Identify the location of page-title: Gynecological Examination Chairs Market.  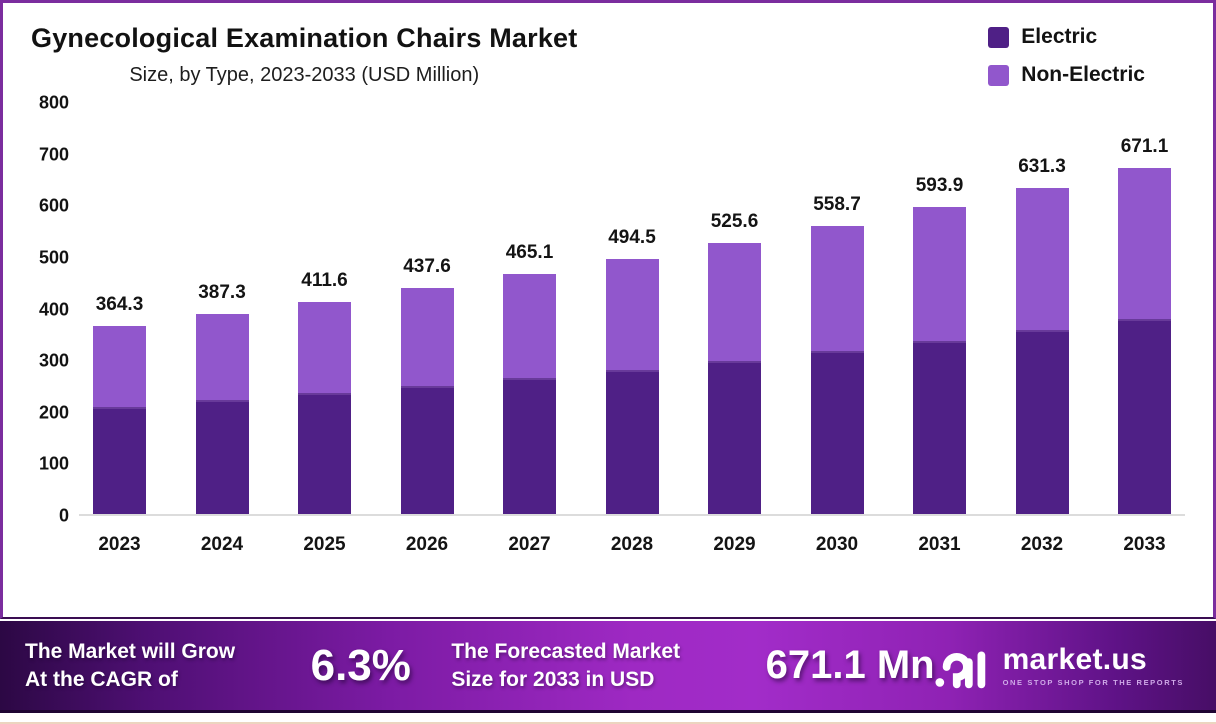
(304, 38).